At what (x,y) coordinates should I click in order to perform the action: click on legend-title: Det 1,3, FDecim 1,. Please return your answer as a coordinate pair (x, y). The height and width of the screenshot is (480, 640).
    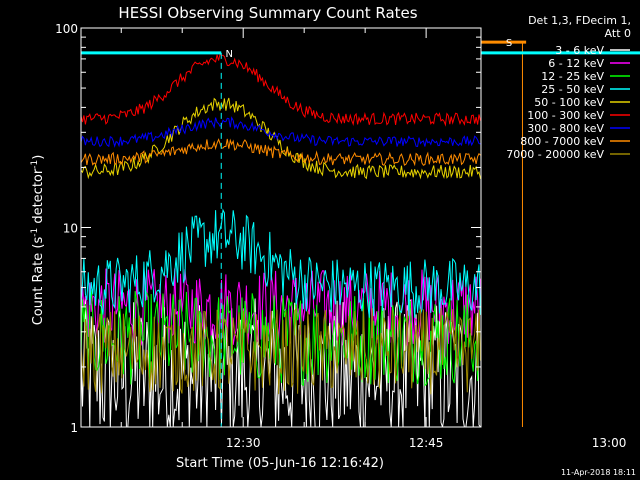
    Looking at the image, I should click on (579, 20).